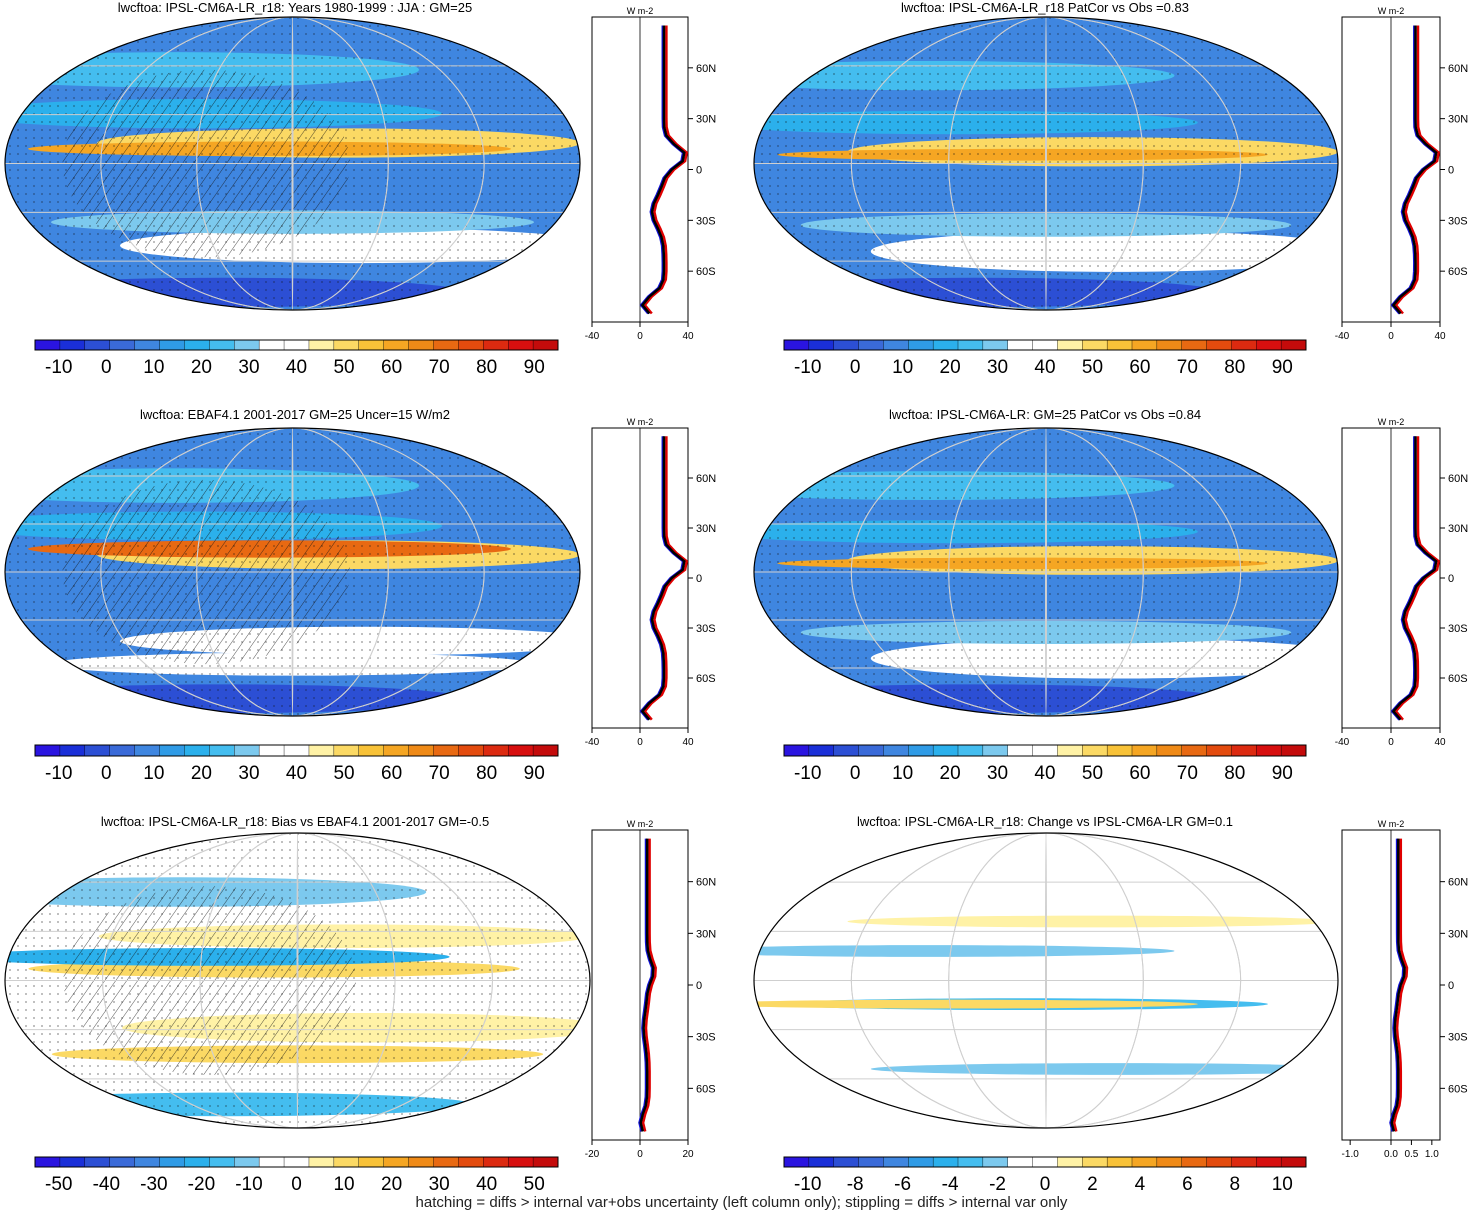  What do you see at coordinates (248, 367) in the screenshot?
I see `colorbar-label: 30` at bounding box center [248, 367].